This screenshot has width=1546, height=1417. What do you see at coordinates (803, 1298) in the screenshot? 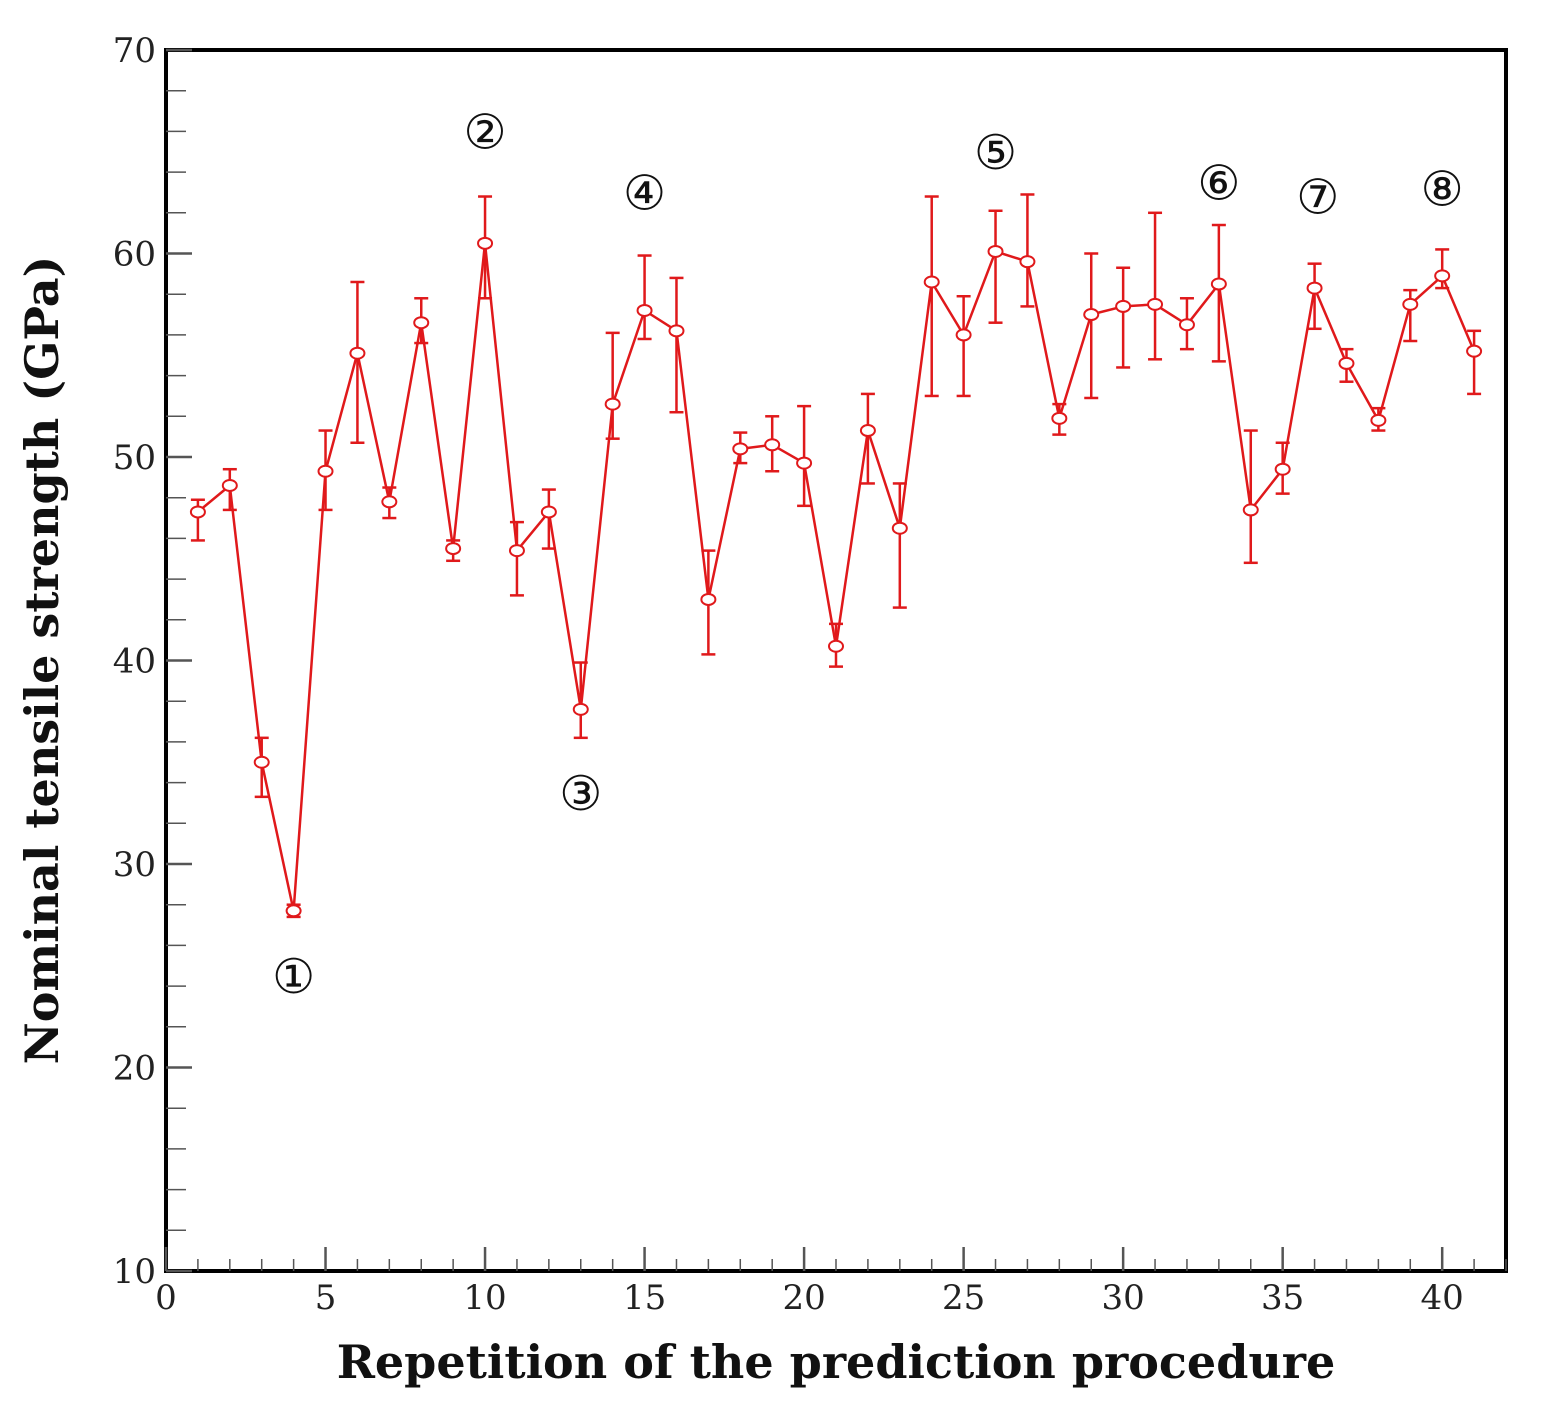
I see `x-tick-label: 20` at bounding box center [803, 1298].